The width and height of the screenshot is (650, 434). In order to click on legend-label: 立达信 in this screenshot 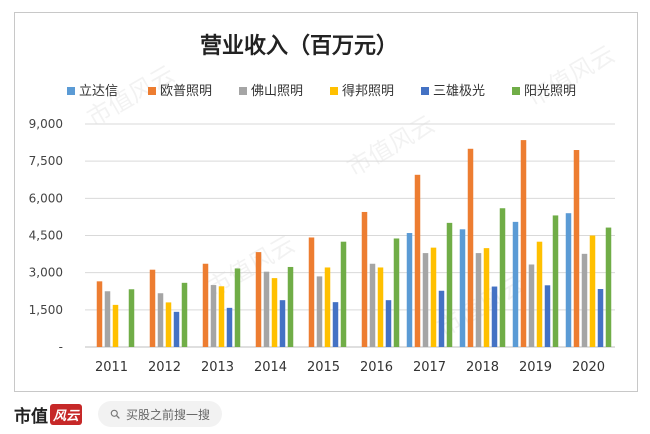, I will do `click(98, 91)`.